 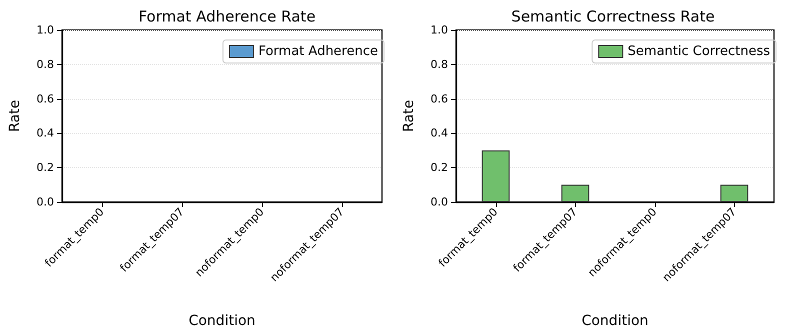 I want to click on legend-label: Semantic Correctness, so click(x=699, y=51).